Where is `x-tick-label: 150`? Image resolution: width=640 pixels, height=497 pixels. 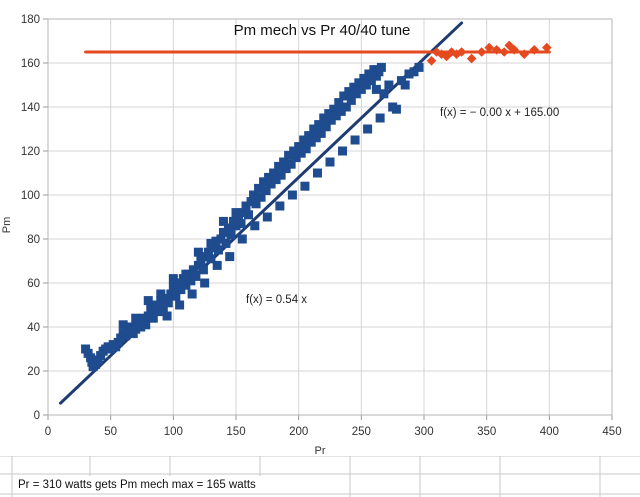
x-tick-label: 150 is located at coordinates (235, 432).